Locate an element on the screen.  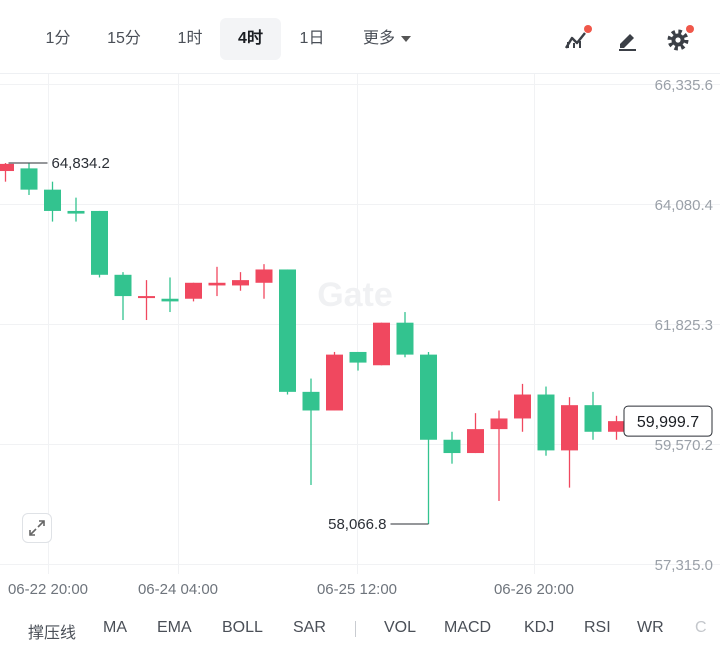
x-axis-label: 06-24 04:00 is located at coordinates (178, 589).